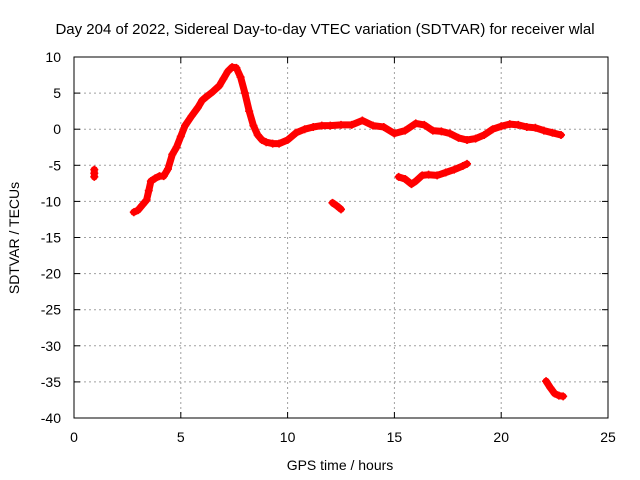 This screenshot has width=640, height=480. Describe the element at coordinates (51, 274) in the screenshot. I see `y-tick-label: -20` at that location.